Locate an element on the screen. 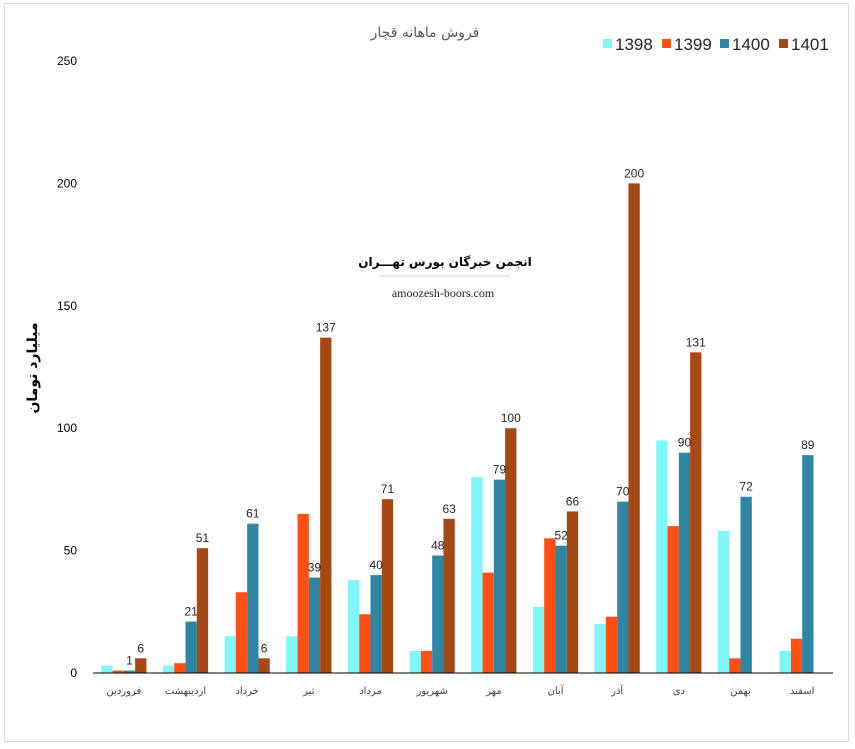 This screenshot has height=749, width=855. data-label: 70 is located at coordinates (623, 492).